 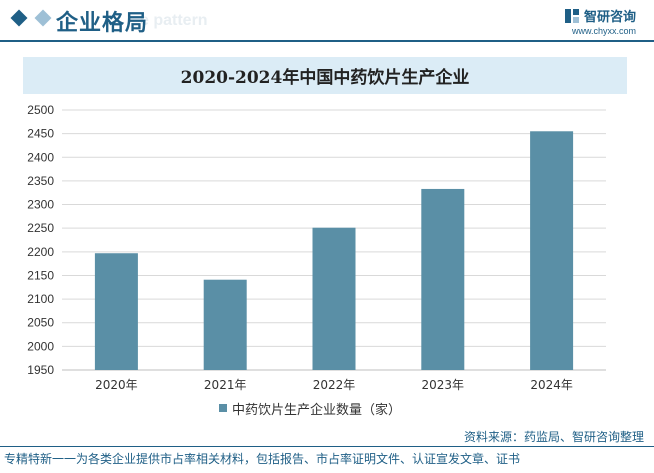 I want to click on legend: 中药饮片生产企业数量（家）, so click(x=310, y=410).